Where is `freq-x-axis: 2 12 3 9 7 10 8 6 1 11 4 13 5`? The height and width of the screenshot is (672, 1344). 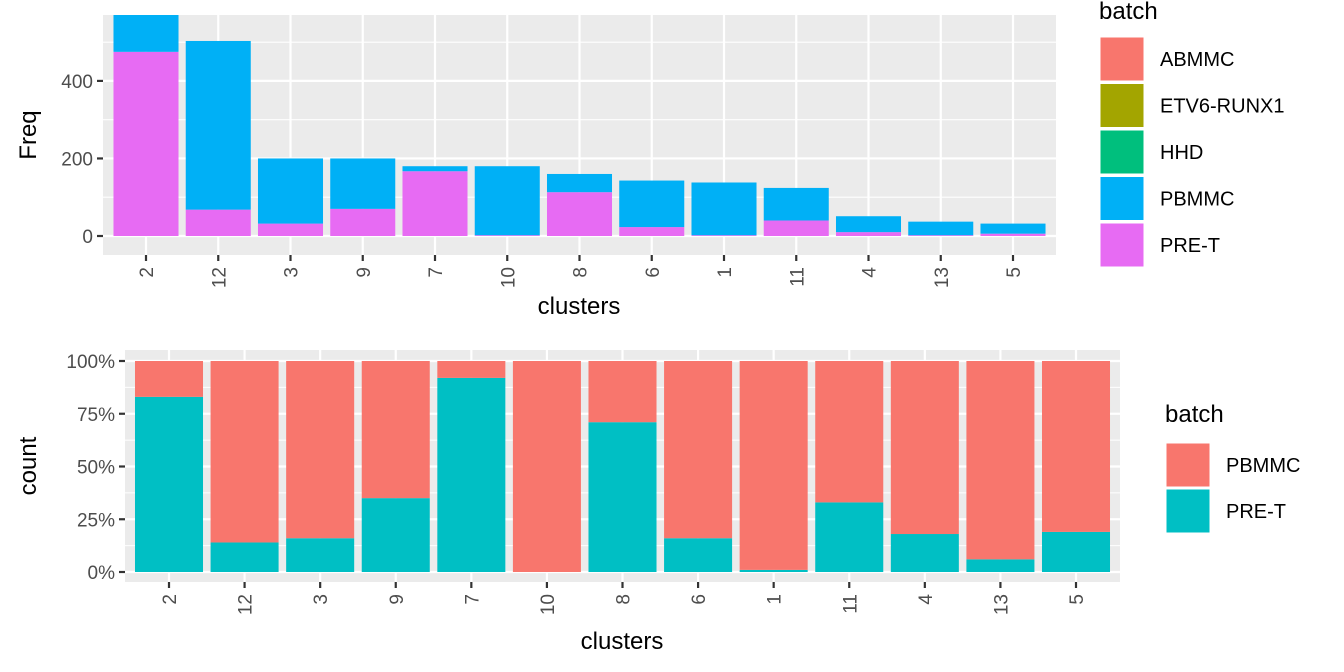
freq-x-axis: 2 12 3 9 7 10 8 6 1 11 4 13 5 is located at coordinates (581, 271).